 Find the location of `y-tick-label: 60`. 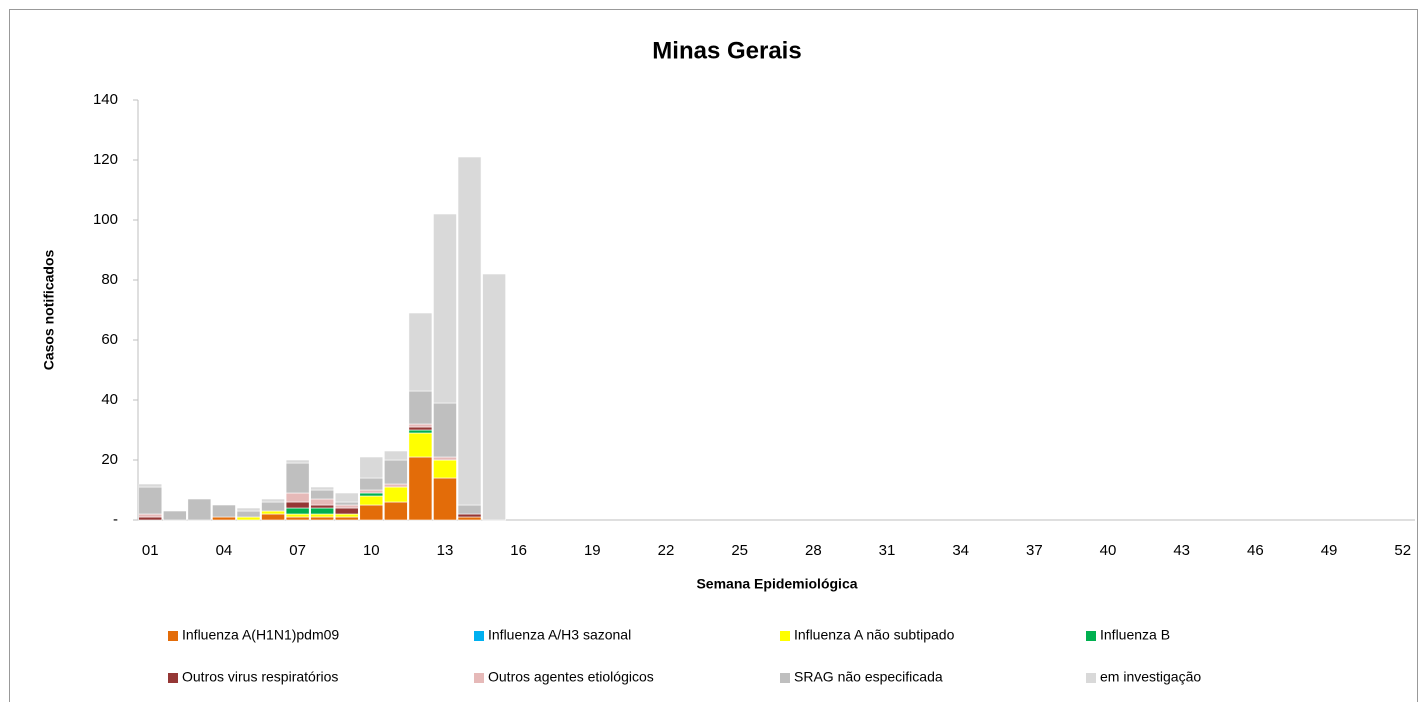

y-tick-label: 60 is located at coordinates (109, 339).